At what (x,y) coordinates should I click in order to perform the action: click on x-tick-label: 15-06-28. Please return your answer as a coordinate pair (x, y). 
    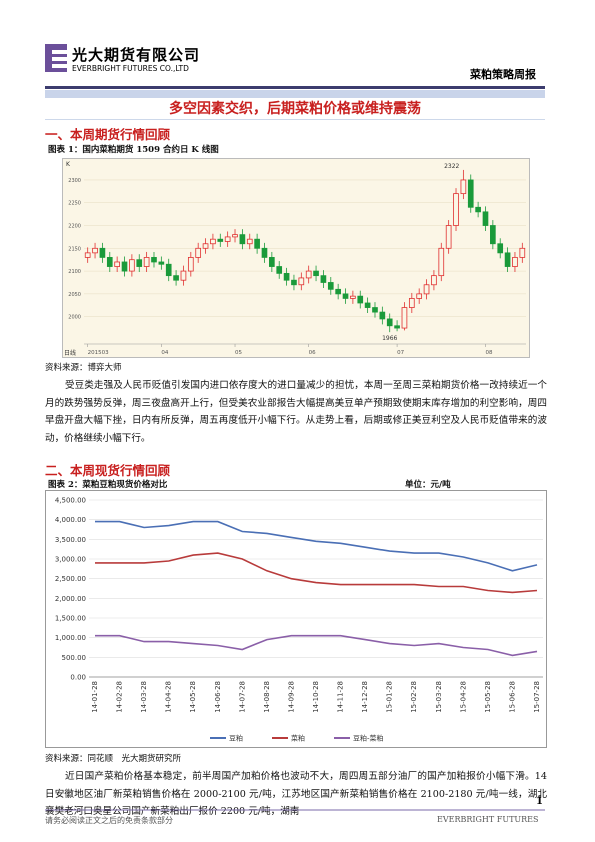
    Looking at the image, I should click on (512, 697).